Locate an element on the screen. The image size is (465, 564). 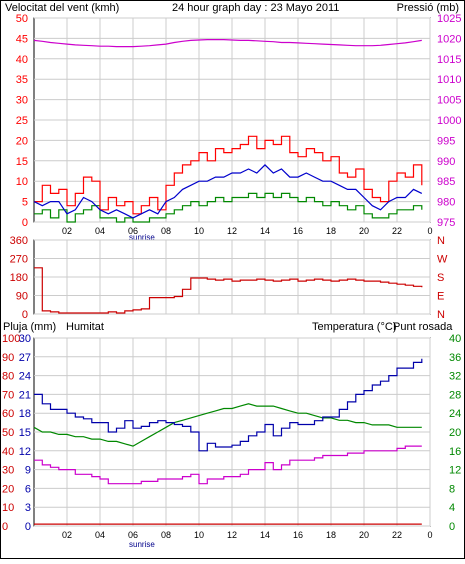
p3-xtick-08: 08 is located at coordinates (166, 535).